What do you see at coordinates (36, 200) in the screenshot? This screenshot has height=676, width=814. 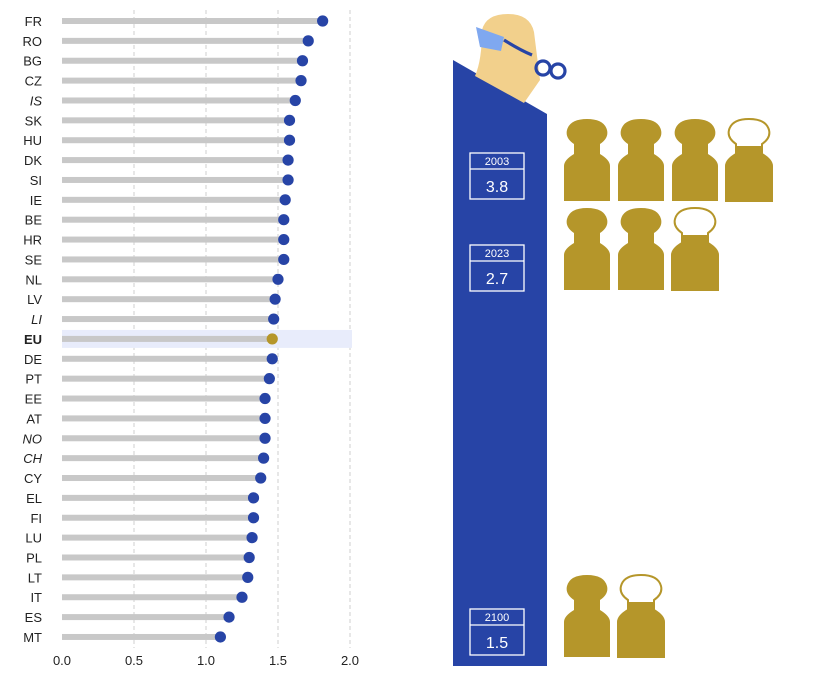 I see `category-label: IE` at bounding box center [36, 200].